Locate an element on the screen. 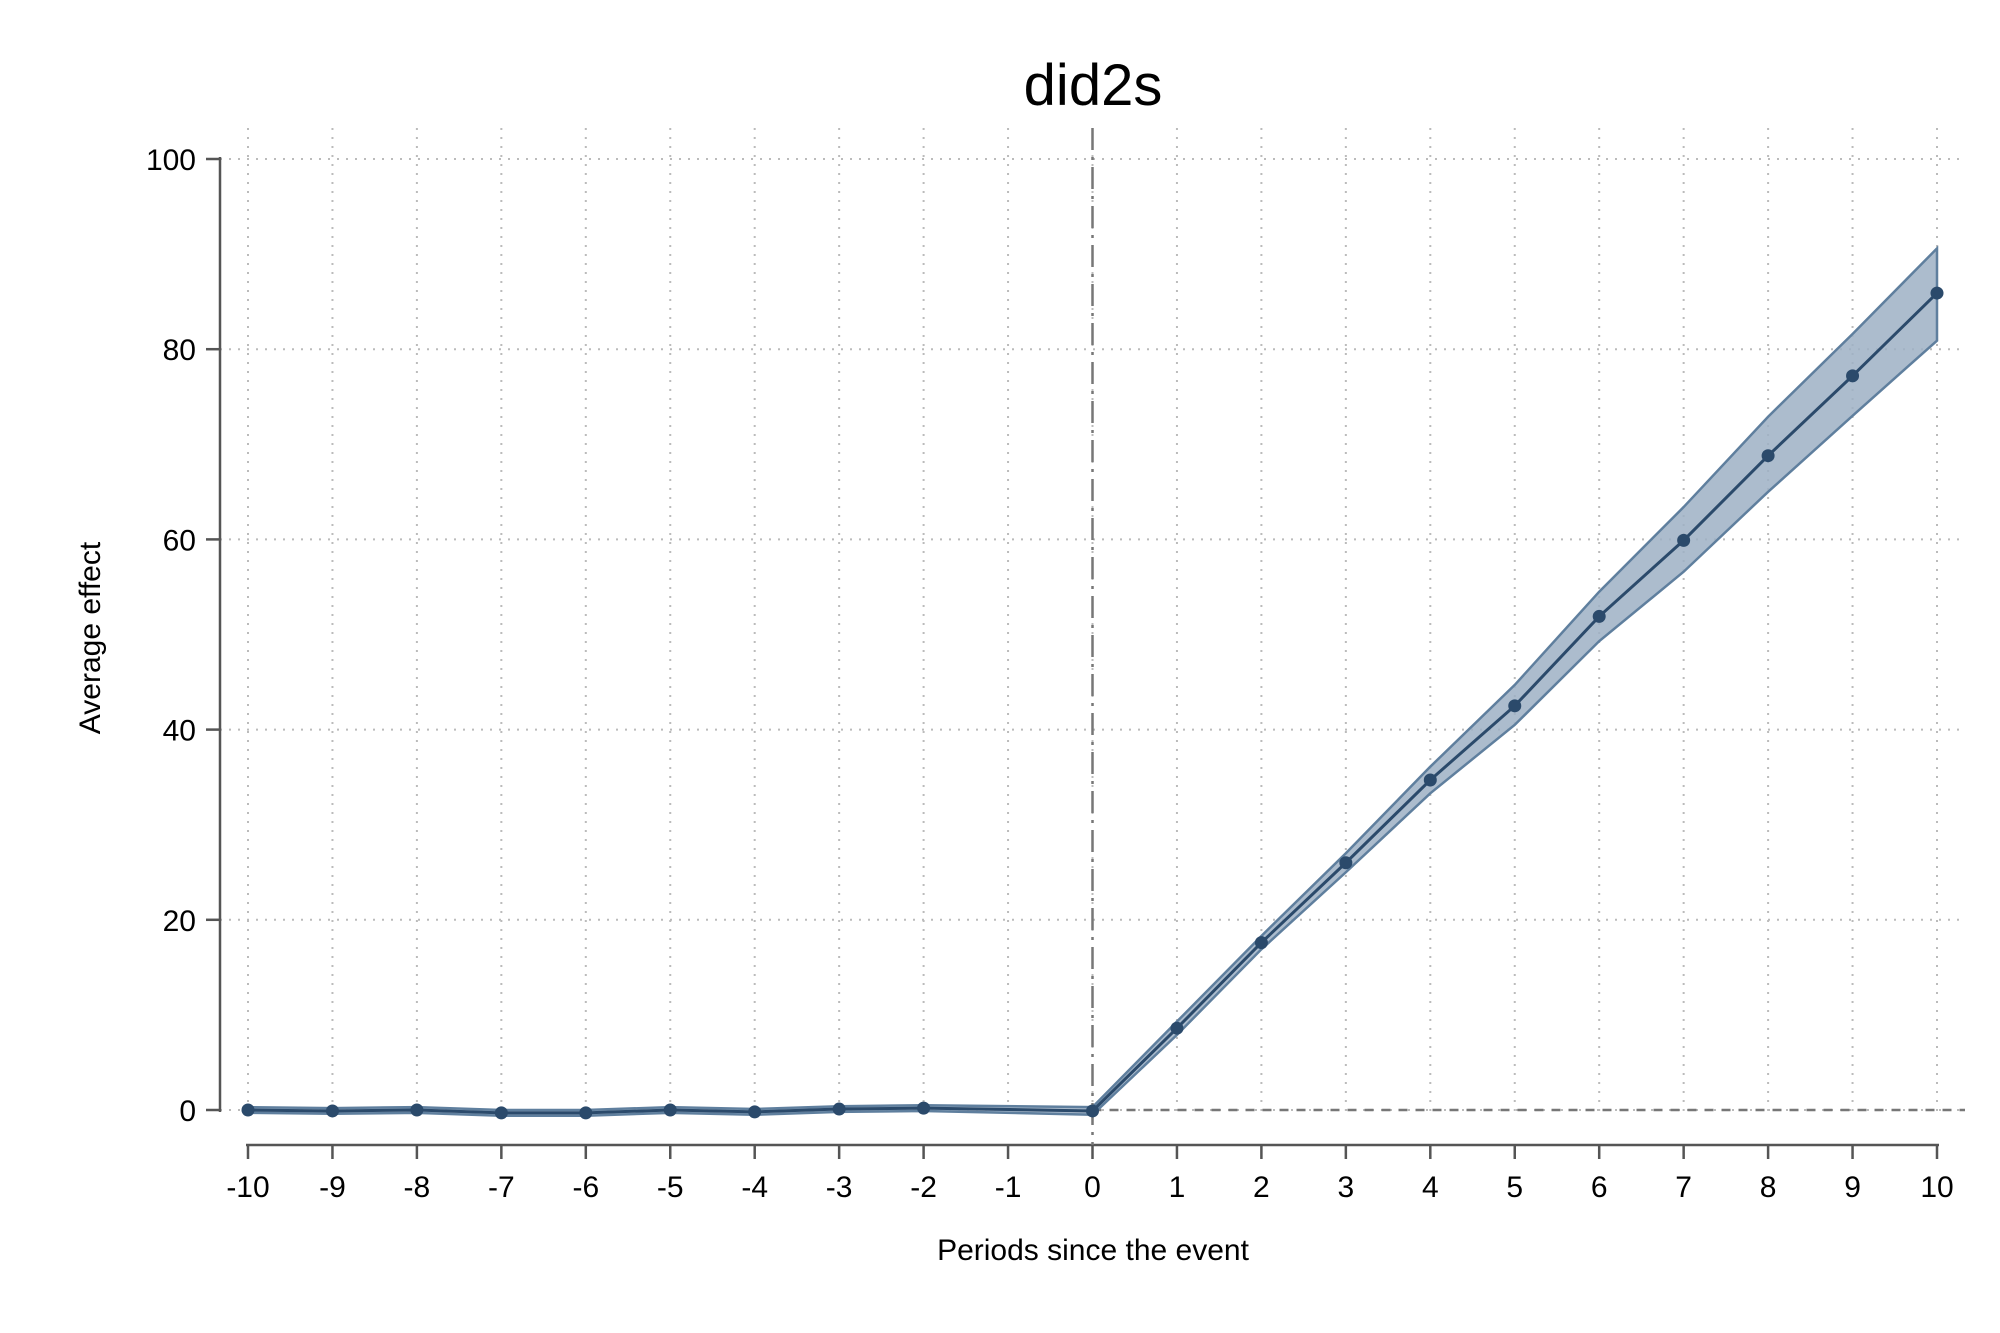  x-tick-label: 10 is located at coordinates (1936, 1187).